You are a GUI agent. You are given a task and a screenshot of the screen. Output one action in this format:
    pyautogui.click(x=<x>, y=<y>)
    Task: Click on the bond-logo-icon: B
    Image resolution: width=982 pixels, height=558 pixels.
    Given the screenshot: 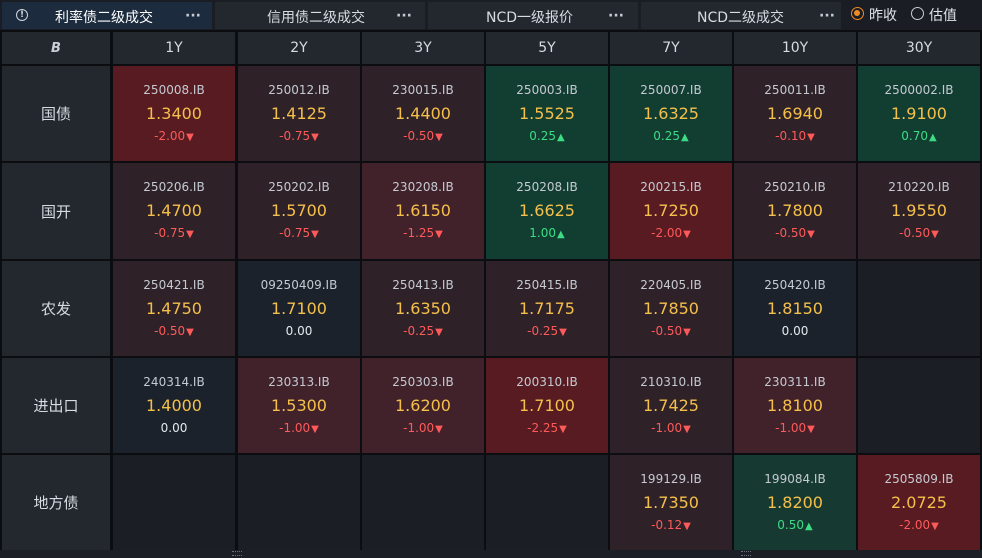 What is the action you would take?
    pyautogui.click(x=56, y=48)
    